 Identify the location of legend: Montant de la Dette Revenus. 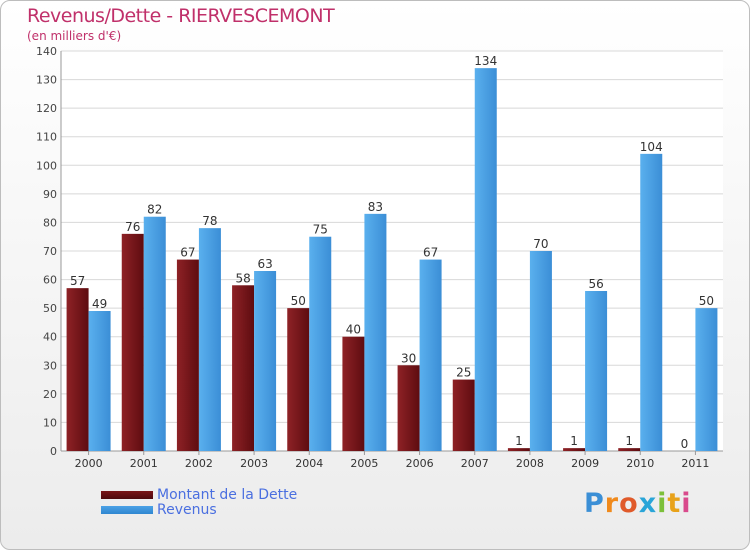
(199, 502).